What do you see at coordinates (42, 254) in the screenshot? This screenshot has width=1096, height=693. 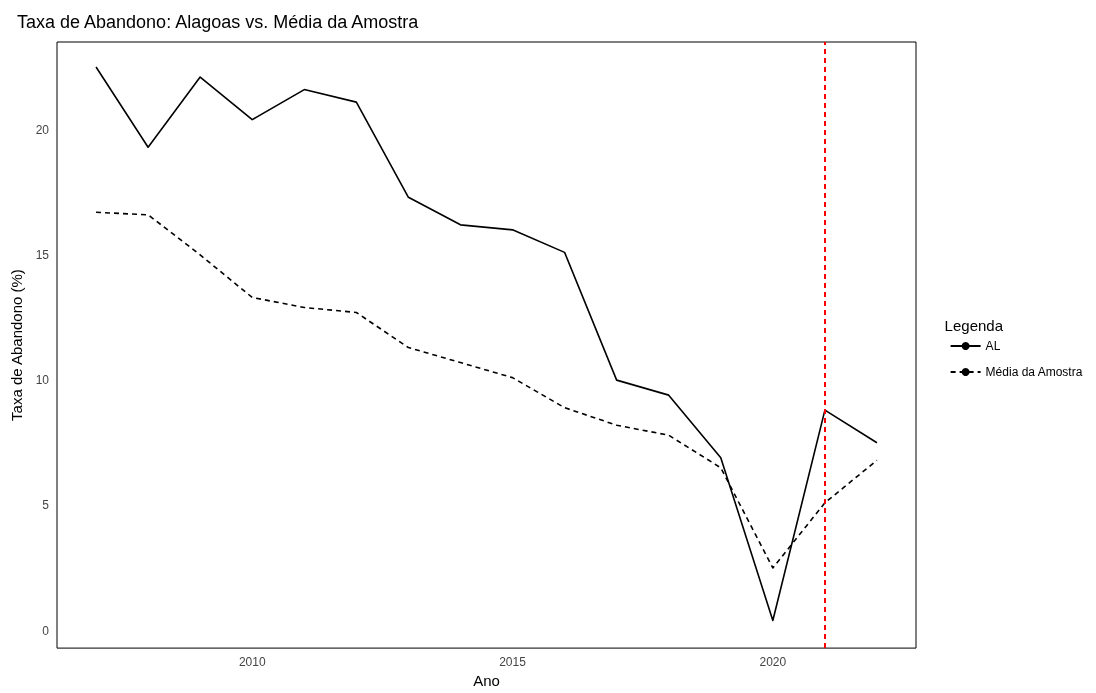 I see `y-tick-label: 15` at bounding box center [42, 254].